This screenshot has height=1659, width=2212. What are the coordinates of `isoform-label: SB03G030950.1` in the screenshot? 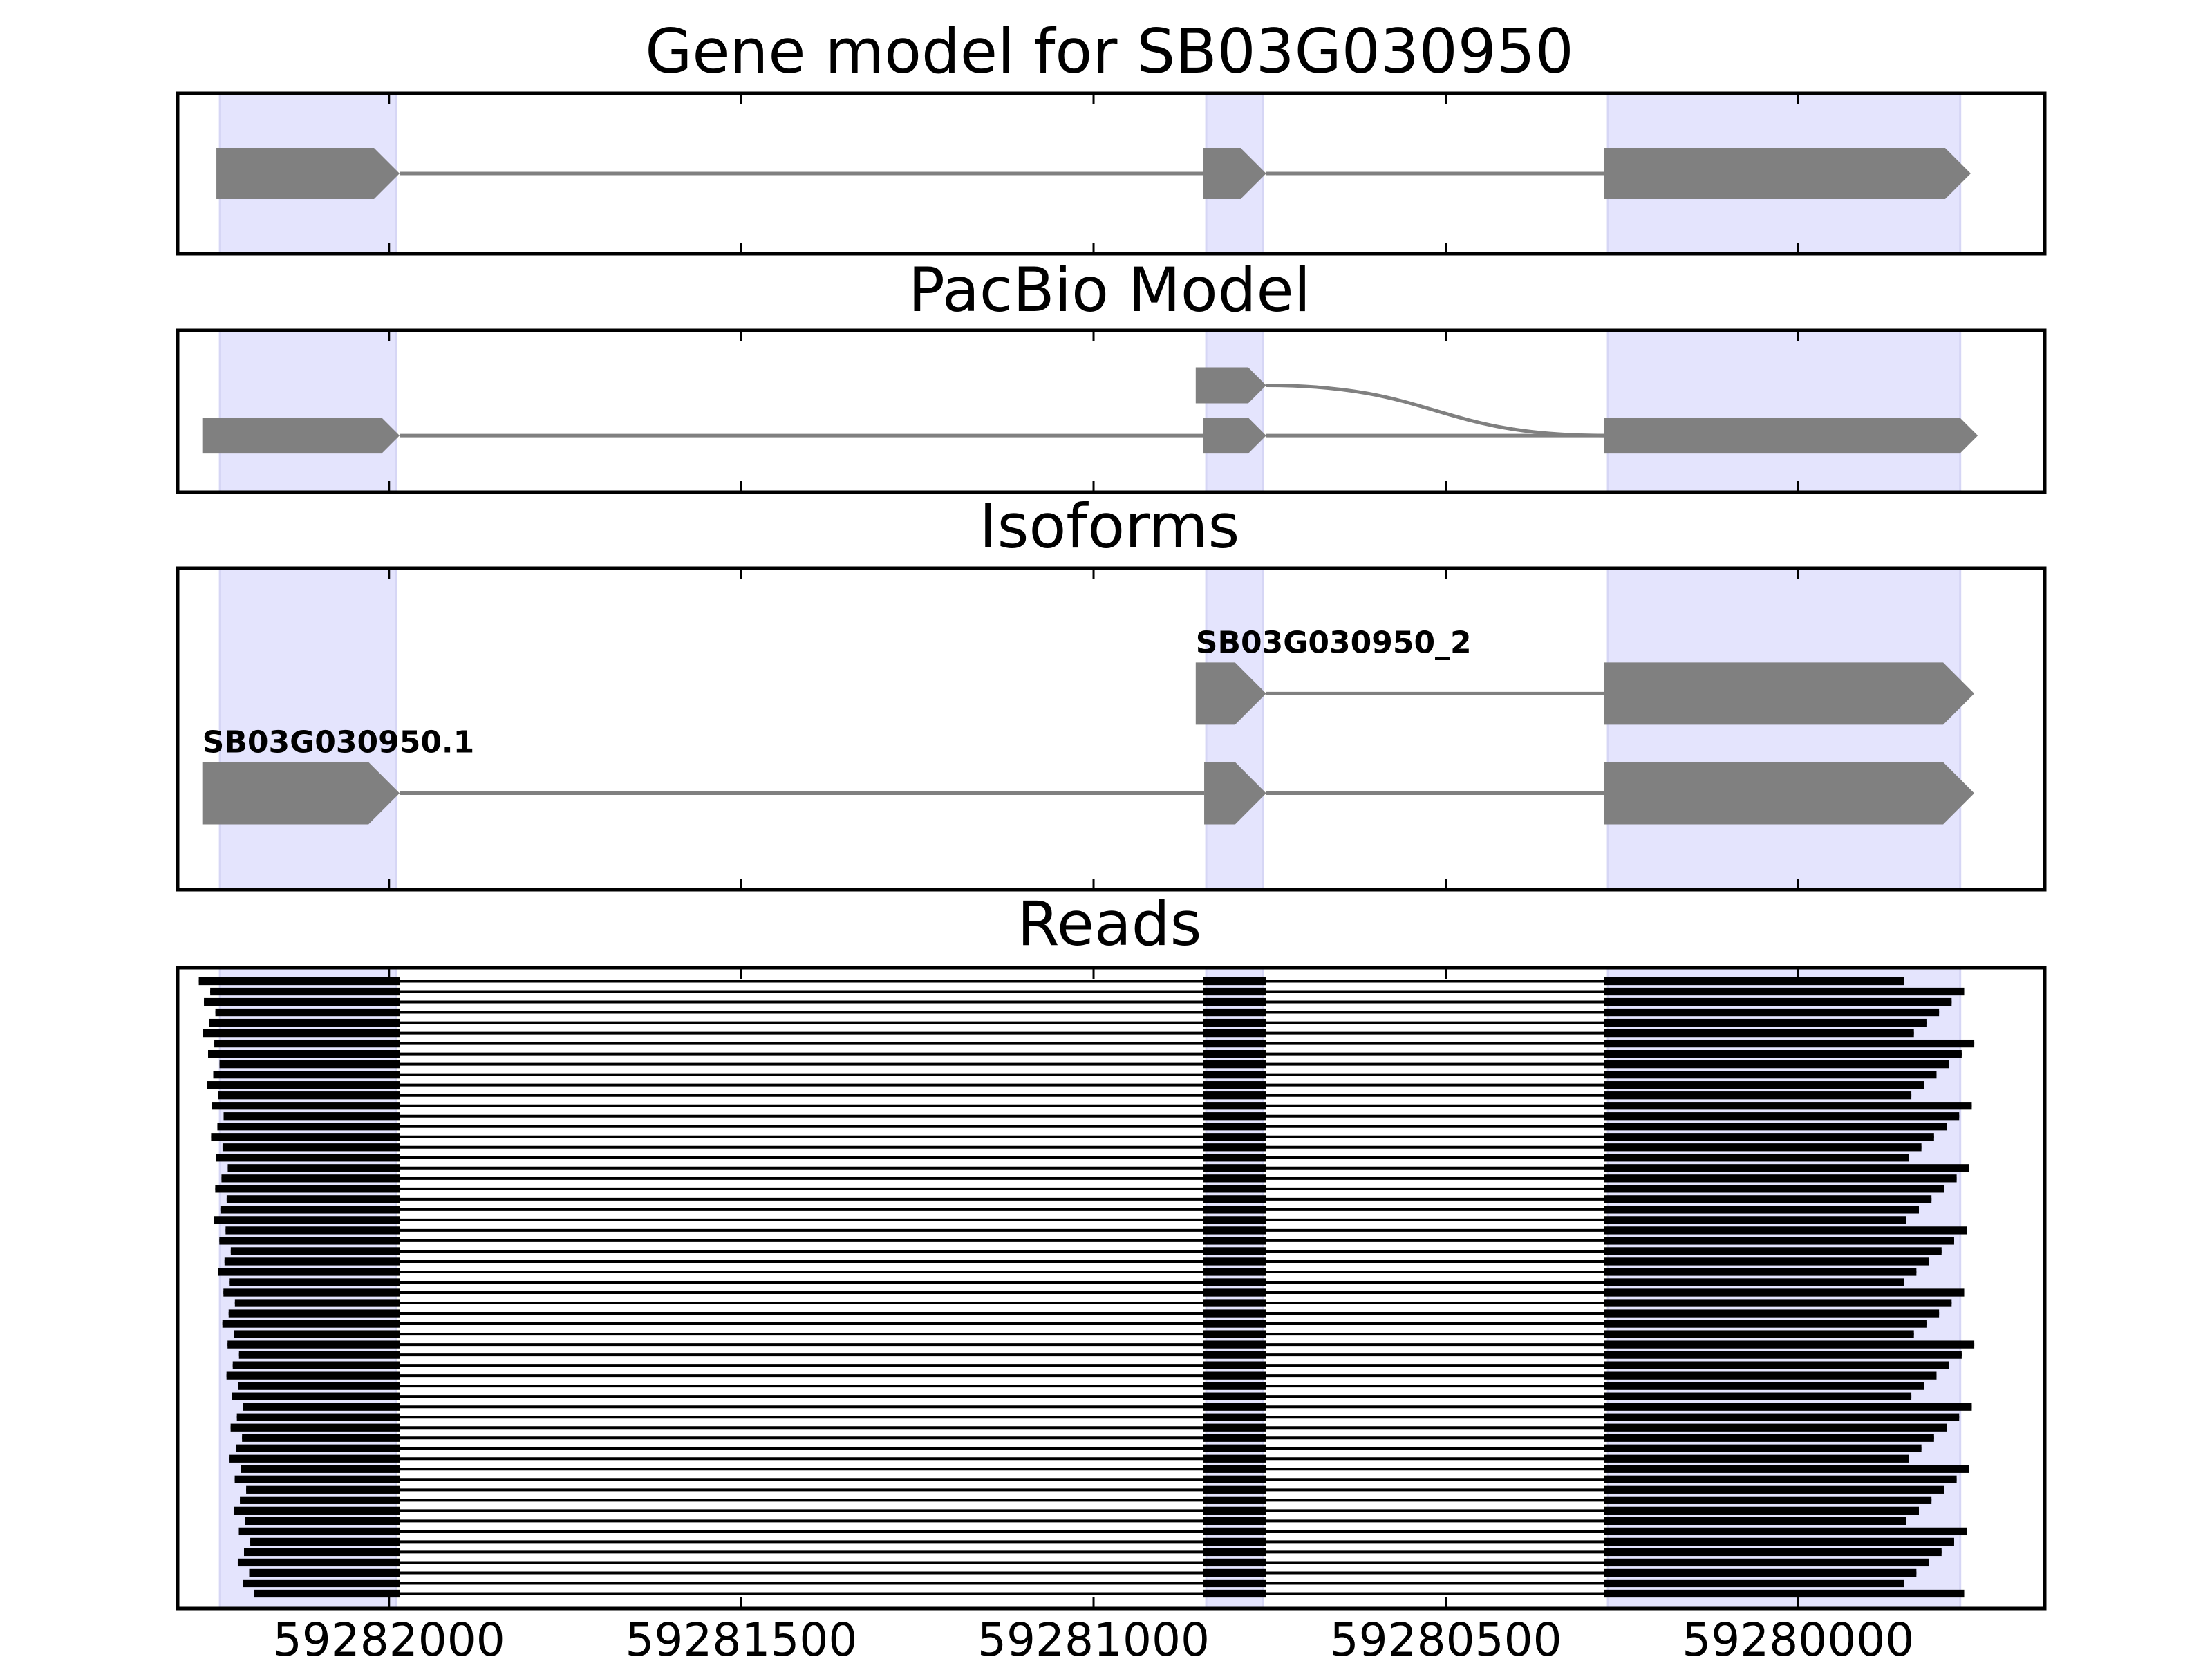 It's located at (339, 742).